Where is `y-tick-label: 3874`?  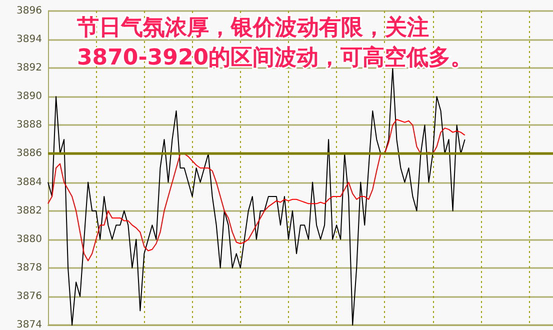
y-tick-label: 3874 is located at coordinates (29, 325).